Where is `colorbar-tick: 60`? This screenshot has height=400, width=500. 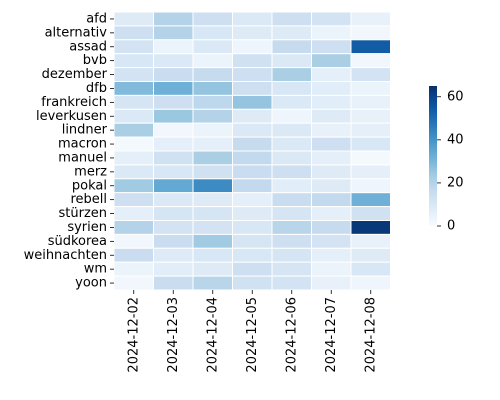 colorbar-tick: 60 is located at coordinates (450, 96).